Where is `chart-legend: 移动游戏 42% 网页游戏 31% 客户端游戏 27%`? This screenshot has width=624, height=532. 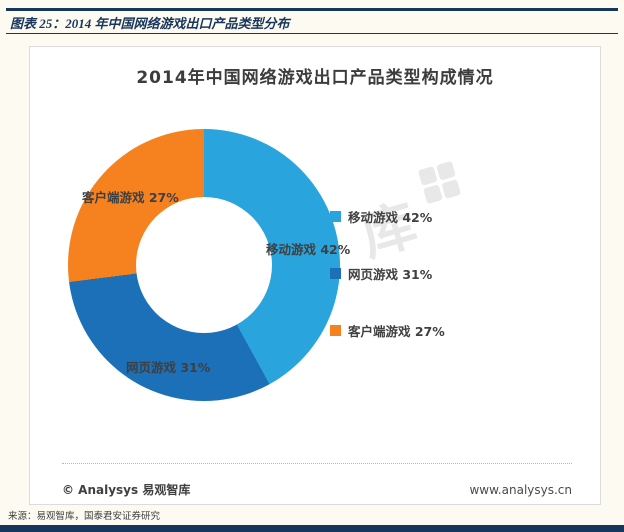 chart-legend: 移动游戏 42% 网页游戏 31% 客户端游戏 27% is located at coordinates (387, 273).